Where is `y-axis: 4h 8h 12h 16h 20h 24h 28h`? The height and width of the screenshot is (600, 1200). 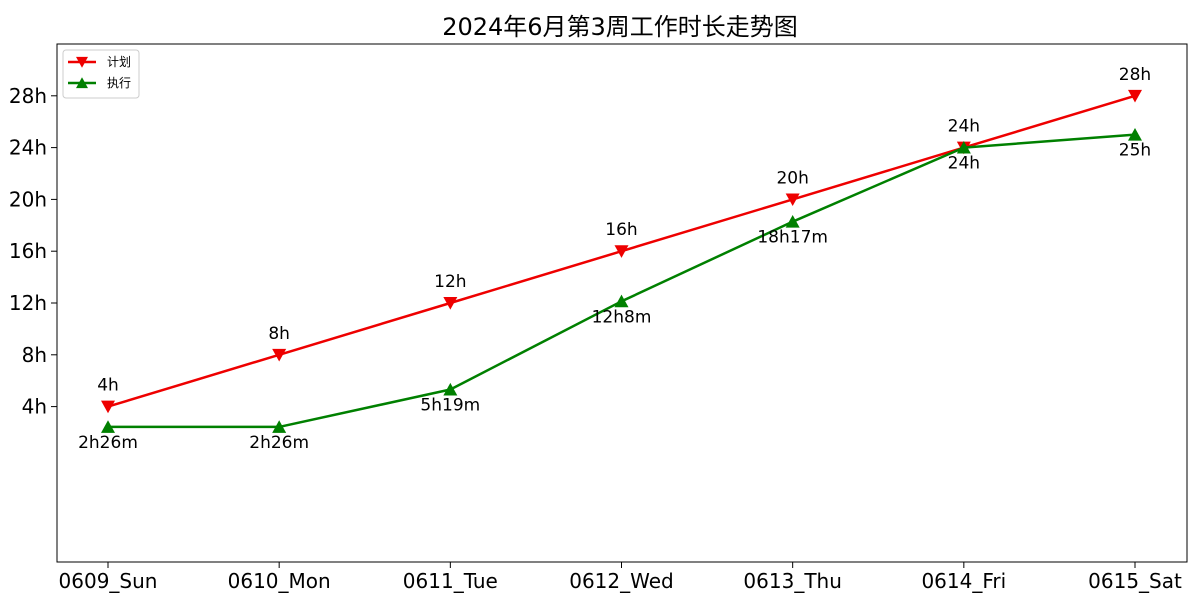 y-axis: 4h 8h 12h 16h 20h 24h 28h is located at coordinates (33, 251).